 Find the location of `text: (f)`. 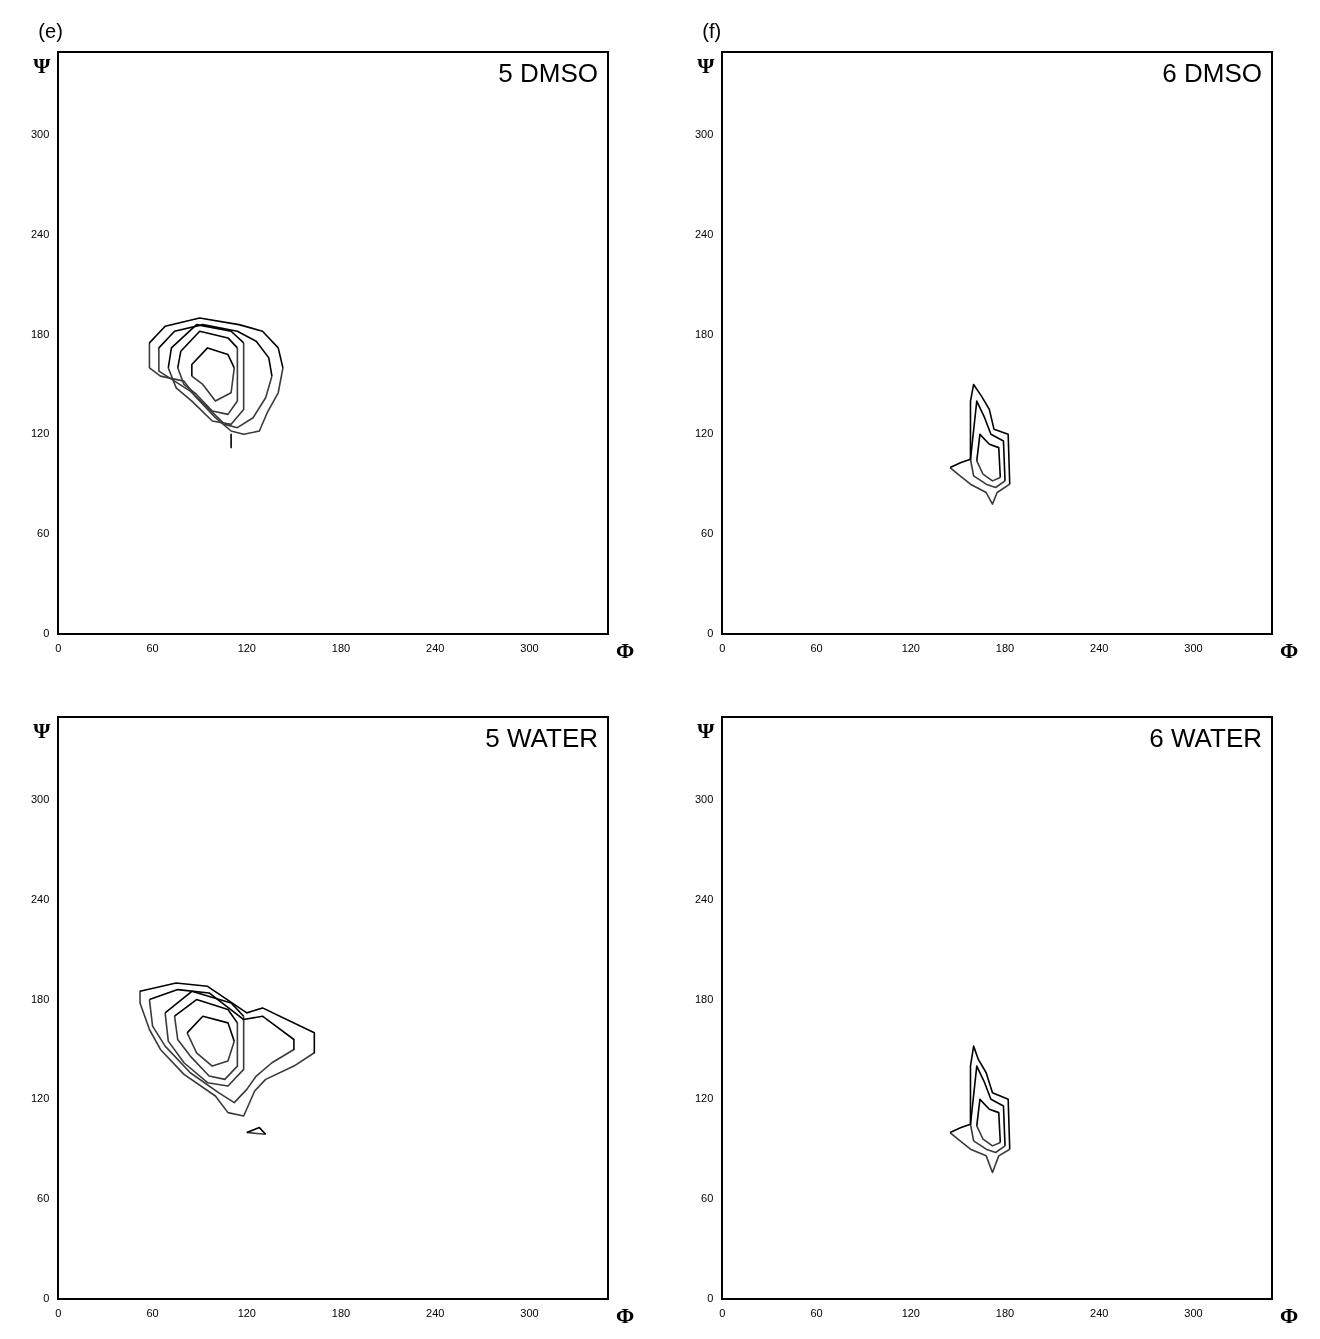

text: (f) is located at coordinates (712, 30).